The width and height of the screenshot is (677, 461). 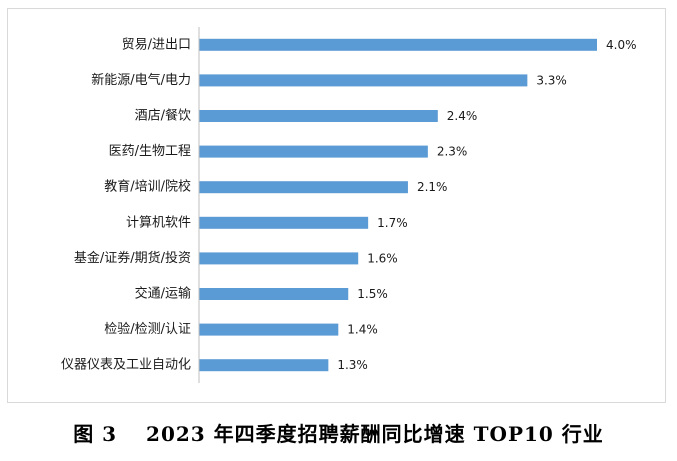 What do you see at coordinates (452, 152) in the screenshot?
I see `value-label: 2.3%` at bounding box center [452, 152].